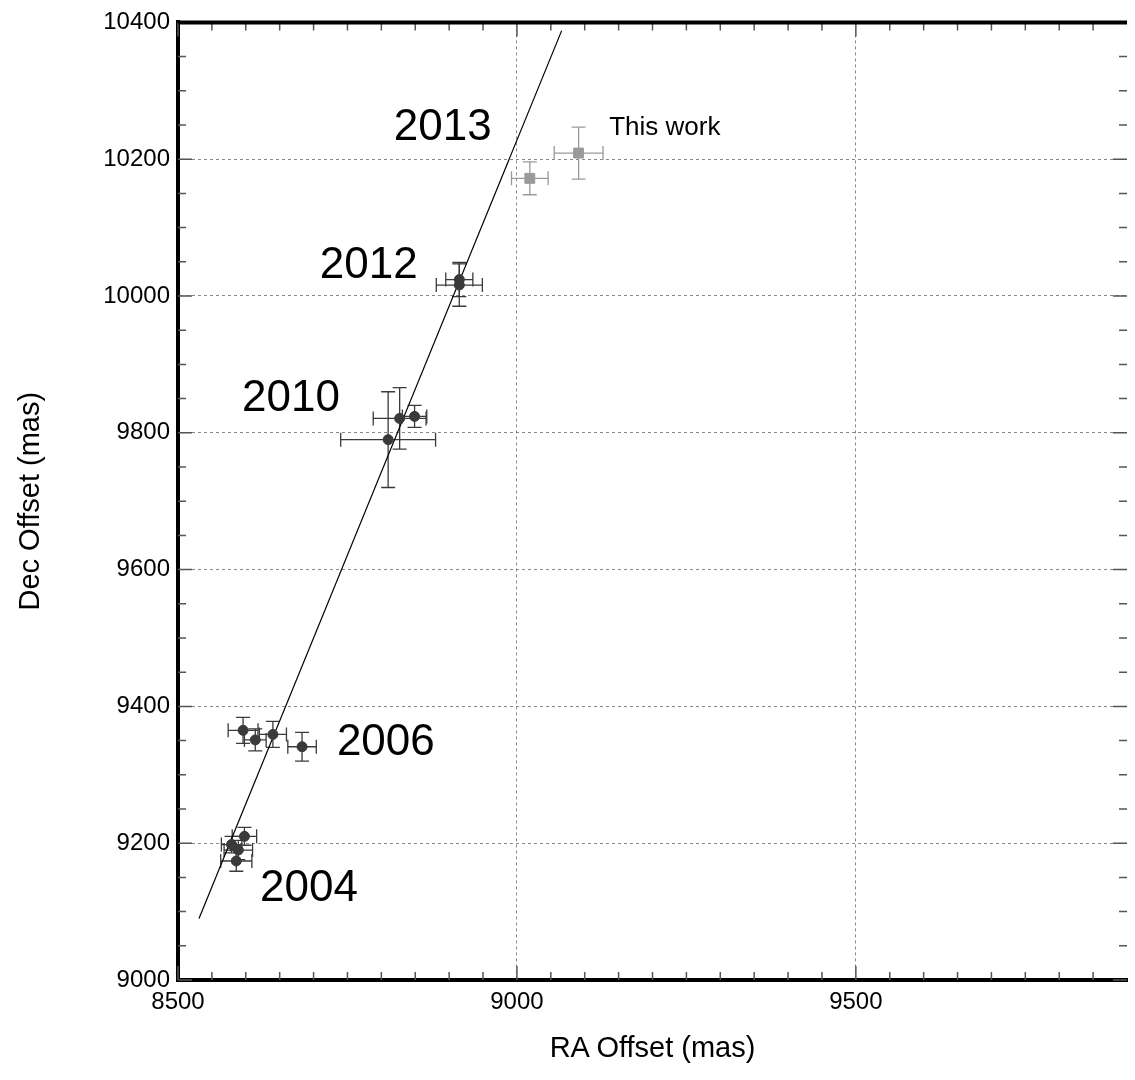  I want to click on x-tick-label: 9000, so click(517, 1001).